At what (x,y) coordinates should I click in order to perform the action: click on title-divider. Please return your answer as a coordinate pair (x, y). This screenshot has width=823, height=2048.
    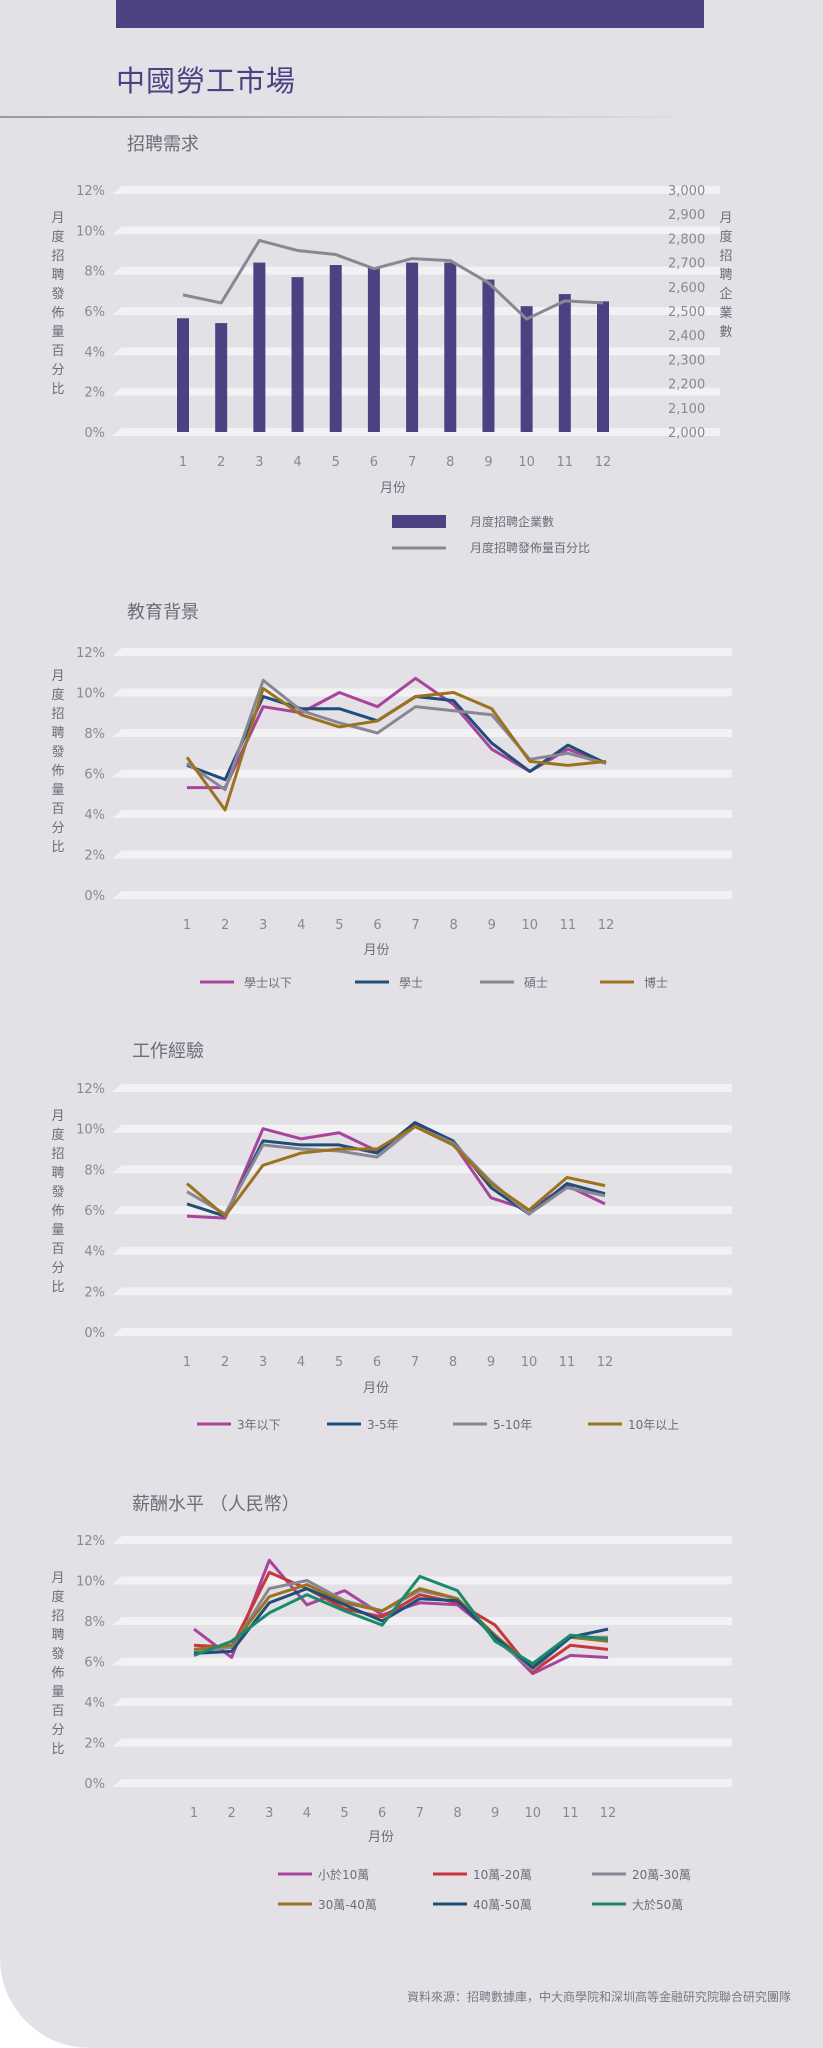
    Looking at the image, I should click on (350, 117).